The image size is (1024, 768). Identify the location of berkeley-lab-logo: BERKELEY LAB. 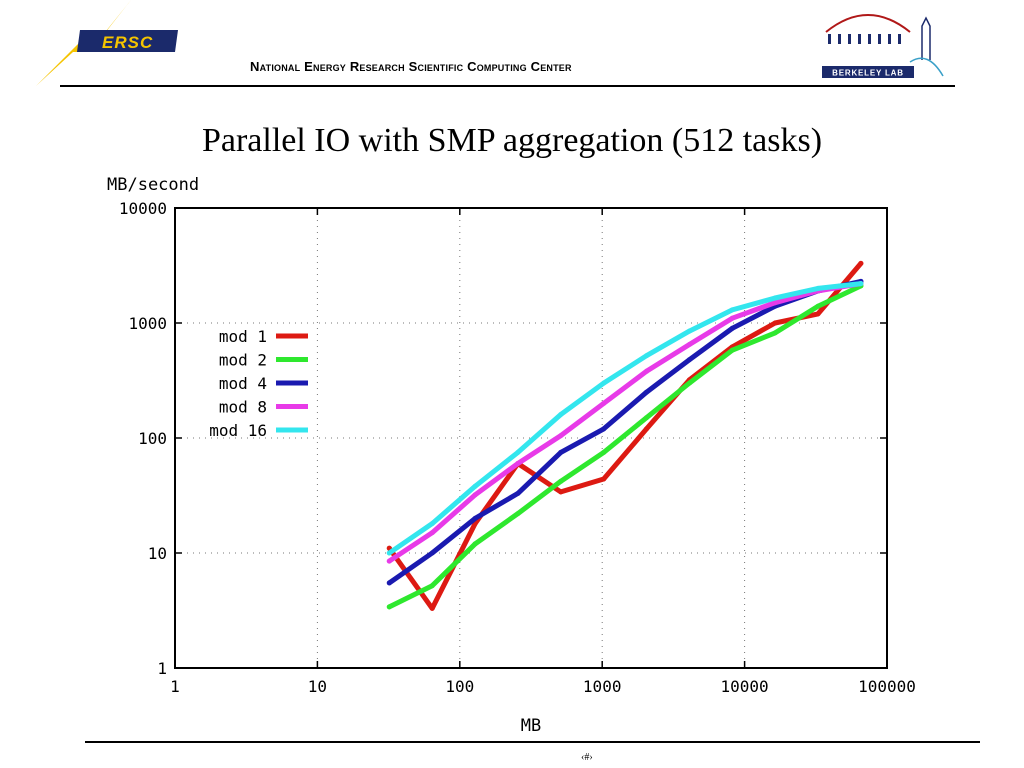
(883, 46).